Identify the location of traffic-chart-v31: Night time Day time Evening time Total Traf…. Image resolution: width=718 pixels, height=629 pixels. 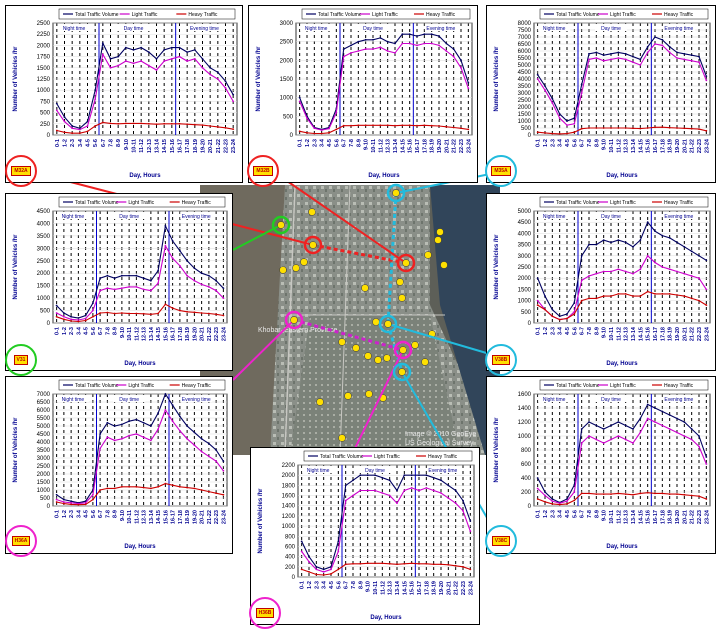
(119, 282).